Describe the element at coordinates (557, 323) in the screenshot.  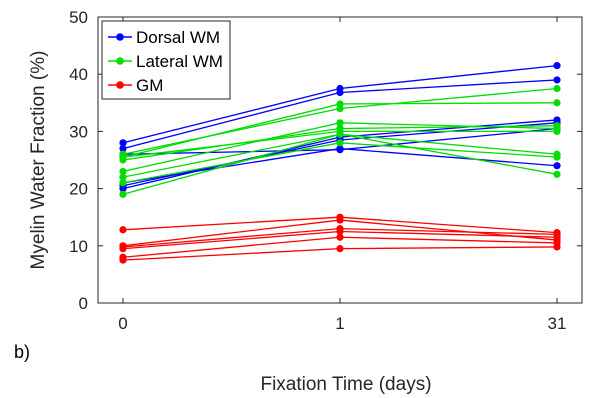
I see `x-tick-label: 31` at that location.